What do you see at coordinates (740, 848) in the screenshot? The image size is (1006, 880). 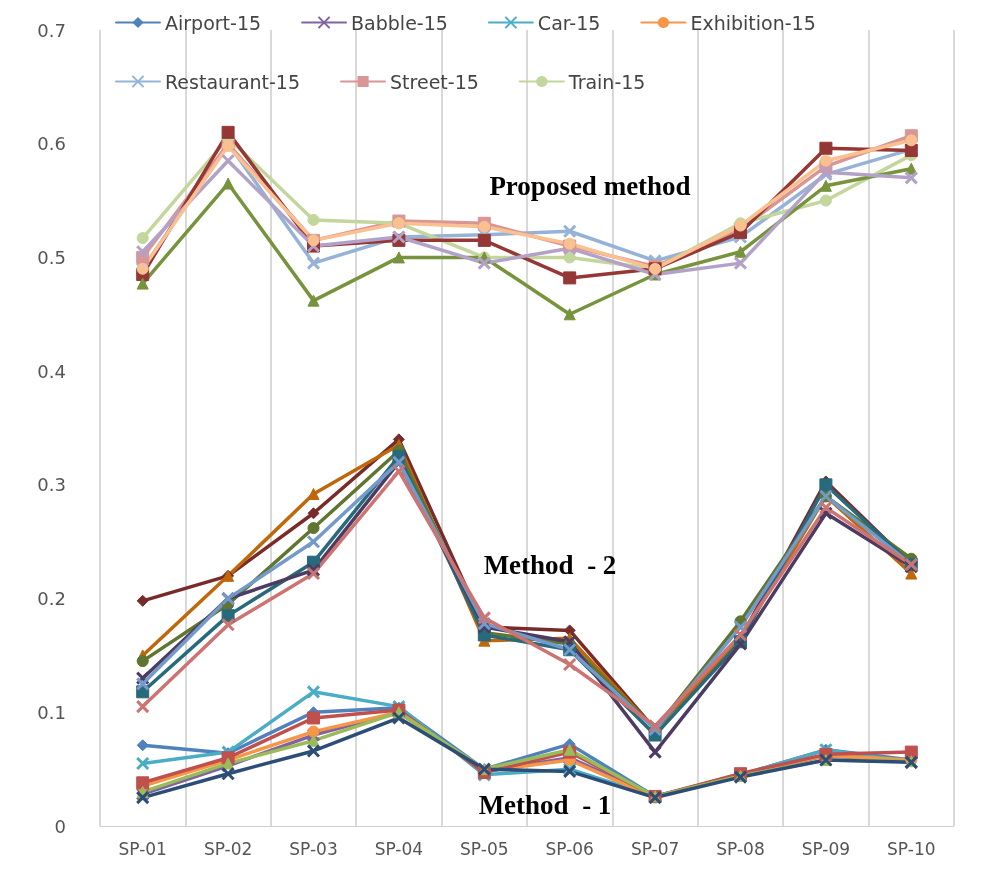 I see `x-tick-label: SP-08` at bounding box center [740, 848].